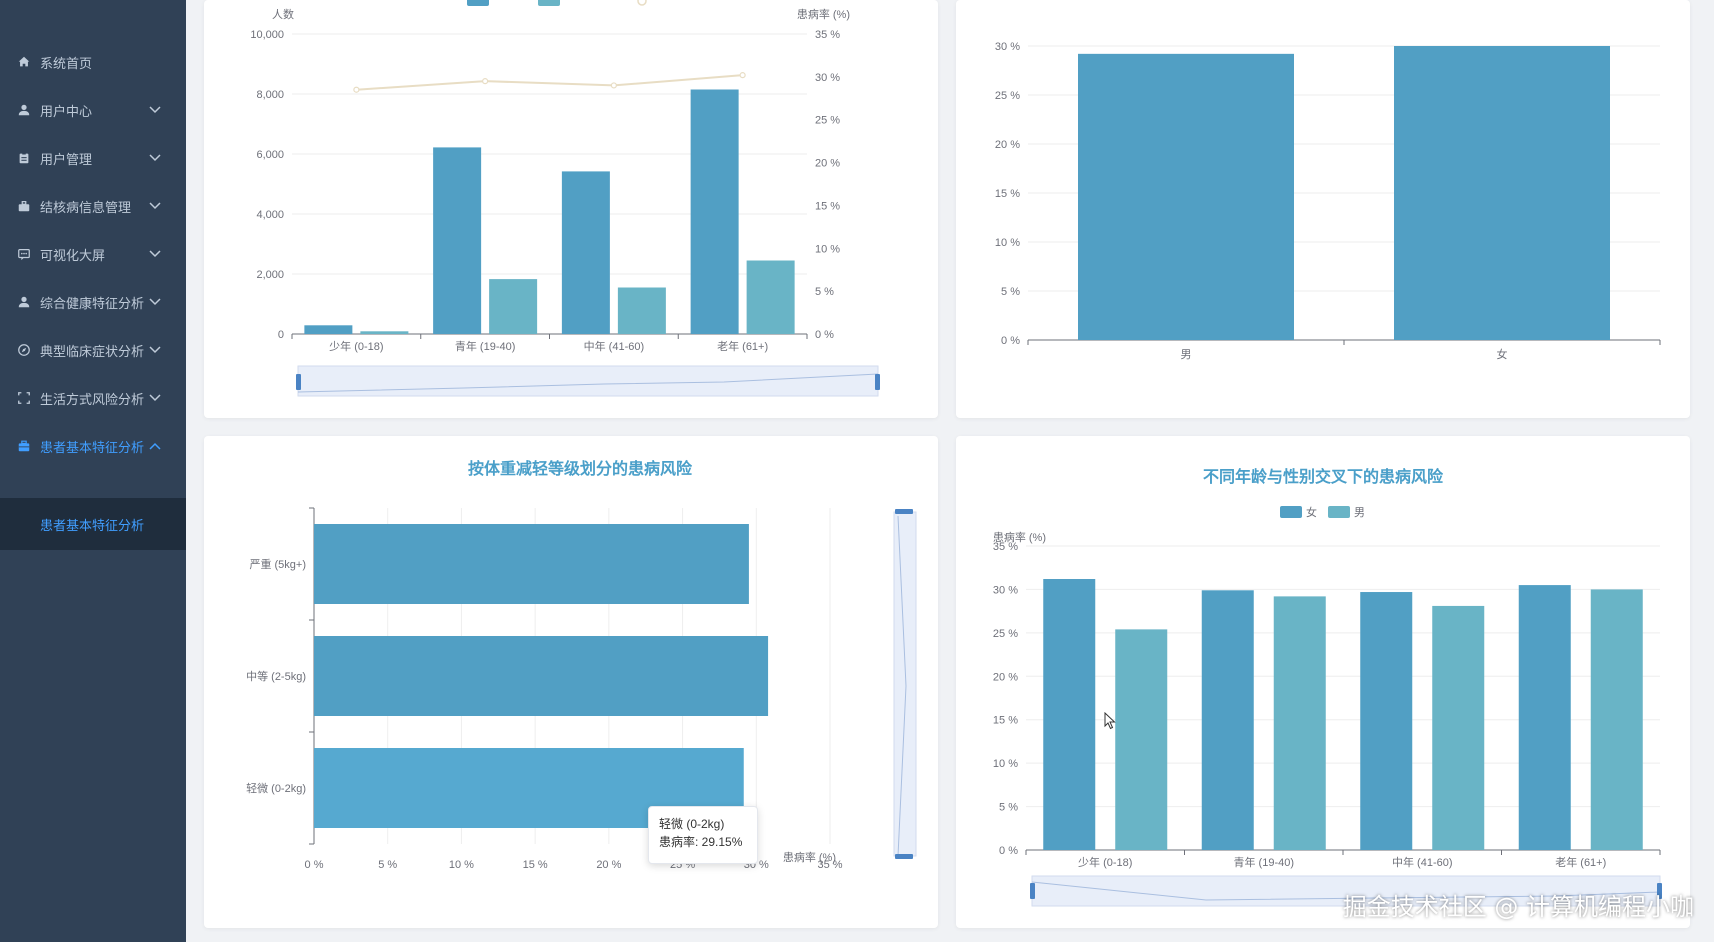  What do you see at coordinates (1359, 513) in the screenshot?
I see `legend-label: 男` at bounding box center [1359, 513].